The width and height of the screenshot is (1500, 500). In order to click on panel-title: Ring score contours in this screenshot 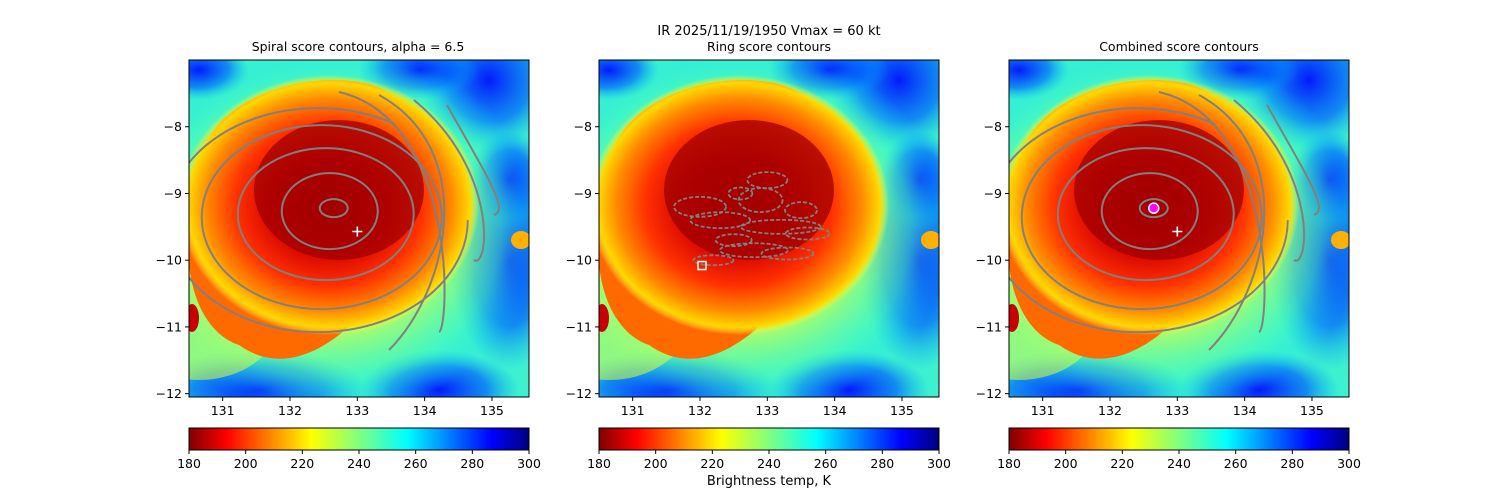, I will do `click(769, 46)`.